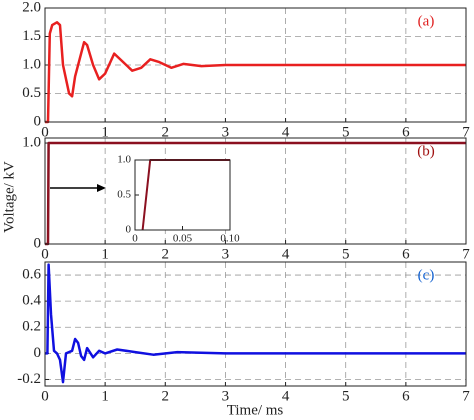 Image resolution: width=474 pixels, height=420 pixels. Describe the element at coordinates (101, 188) in the screenshot. I see `arrow-head` at that location.